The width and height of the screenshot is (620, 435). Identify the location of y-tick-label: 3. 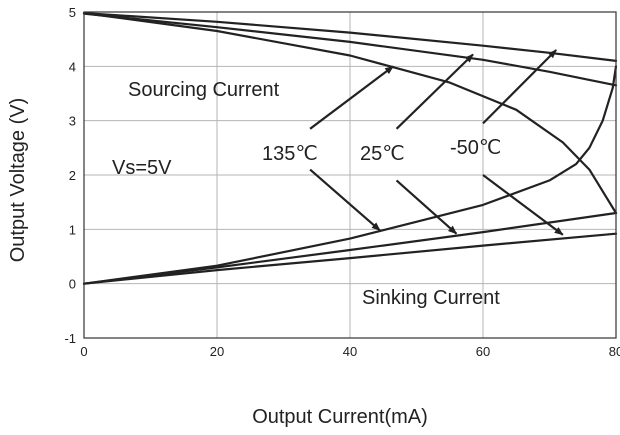
(72, 121).